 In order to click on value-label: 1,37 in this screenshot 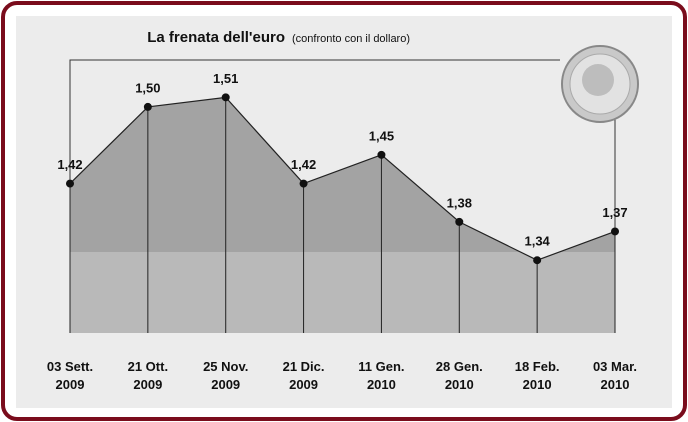, I will do `click(614, 212)`.